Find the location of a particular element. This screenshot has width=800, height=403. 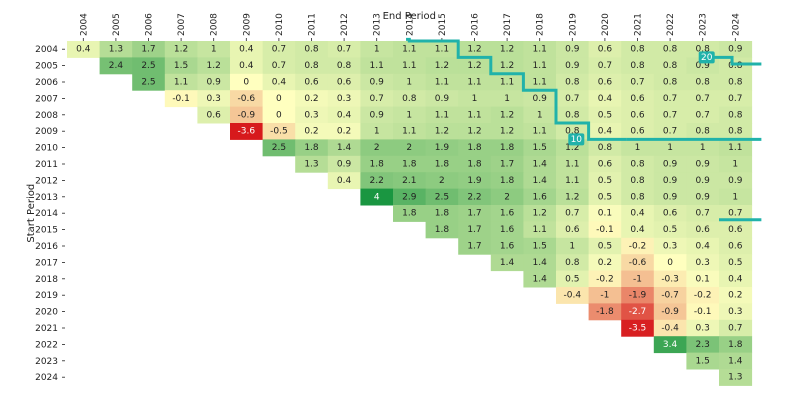

cell-value-label: 2.4 is located at coordinates (116, 66).